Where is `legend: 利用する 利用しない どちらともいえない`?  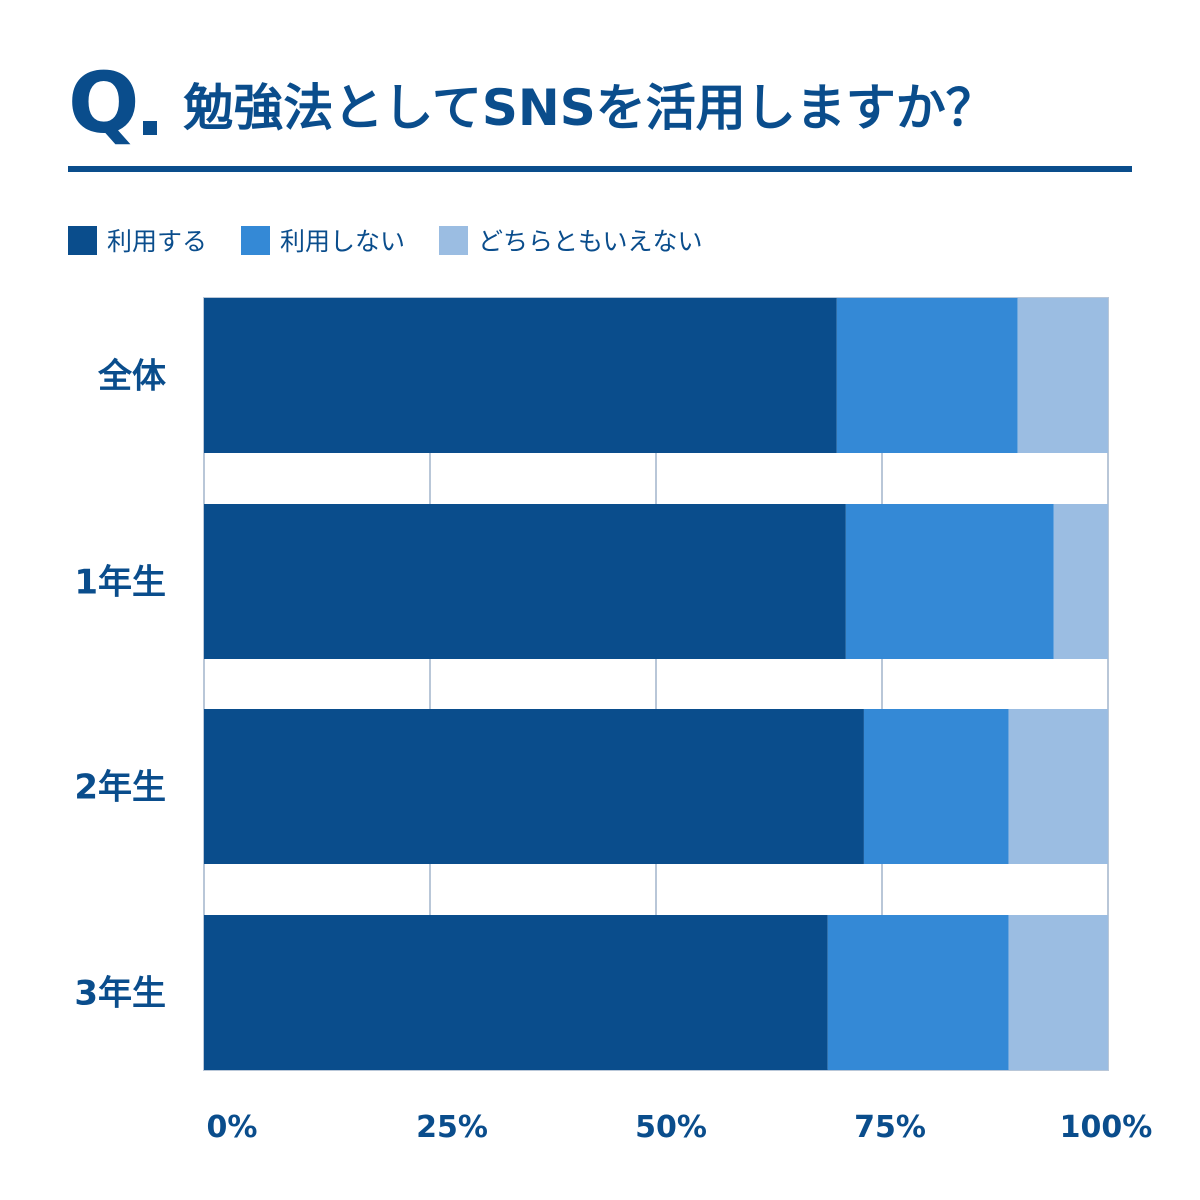
legend: 利用する 利用しない どちらともいえない is located at coordinates (402, 240).